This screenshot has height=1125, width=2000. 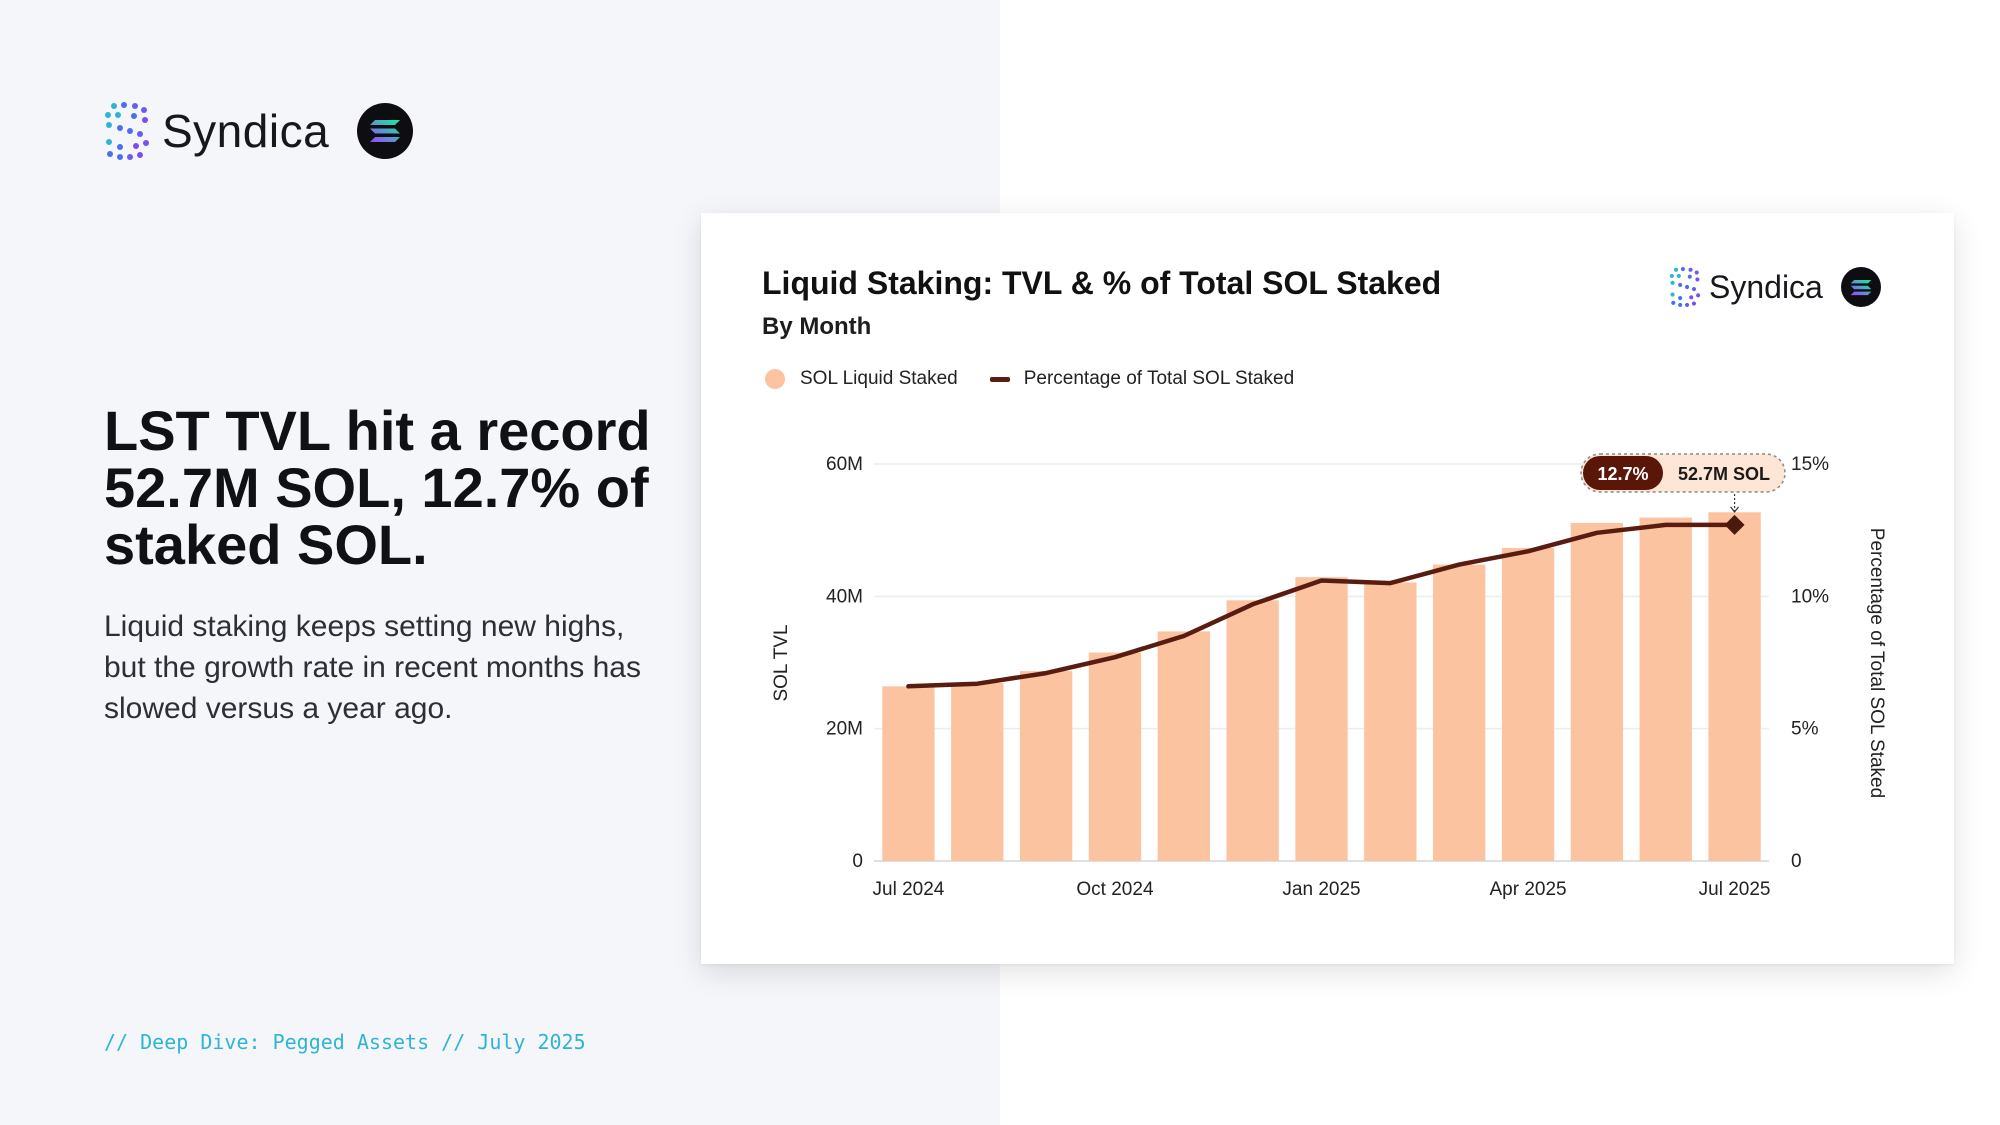 What do you see at coordinates (1527, 889) in the screenshot?
I see `x-tick-label: Apr 2025` at bounding box center [1527, 889].